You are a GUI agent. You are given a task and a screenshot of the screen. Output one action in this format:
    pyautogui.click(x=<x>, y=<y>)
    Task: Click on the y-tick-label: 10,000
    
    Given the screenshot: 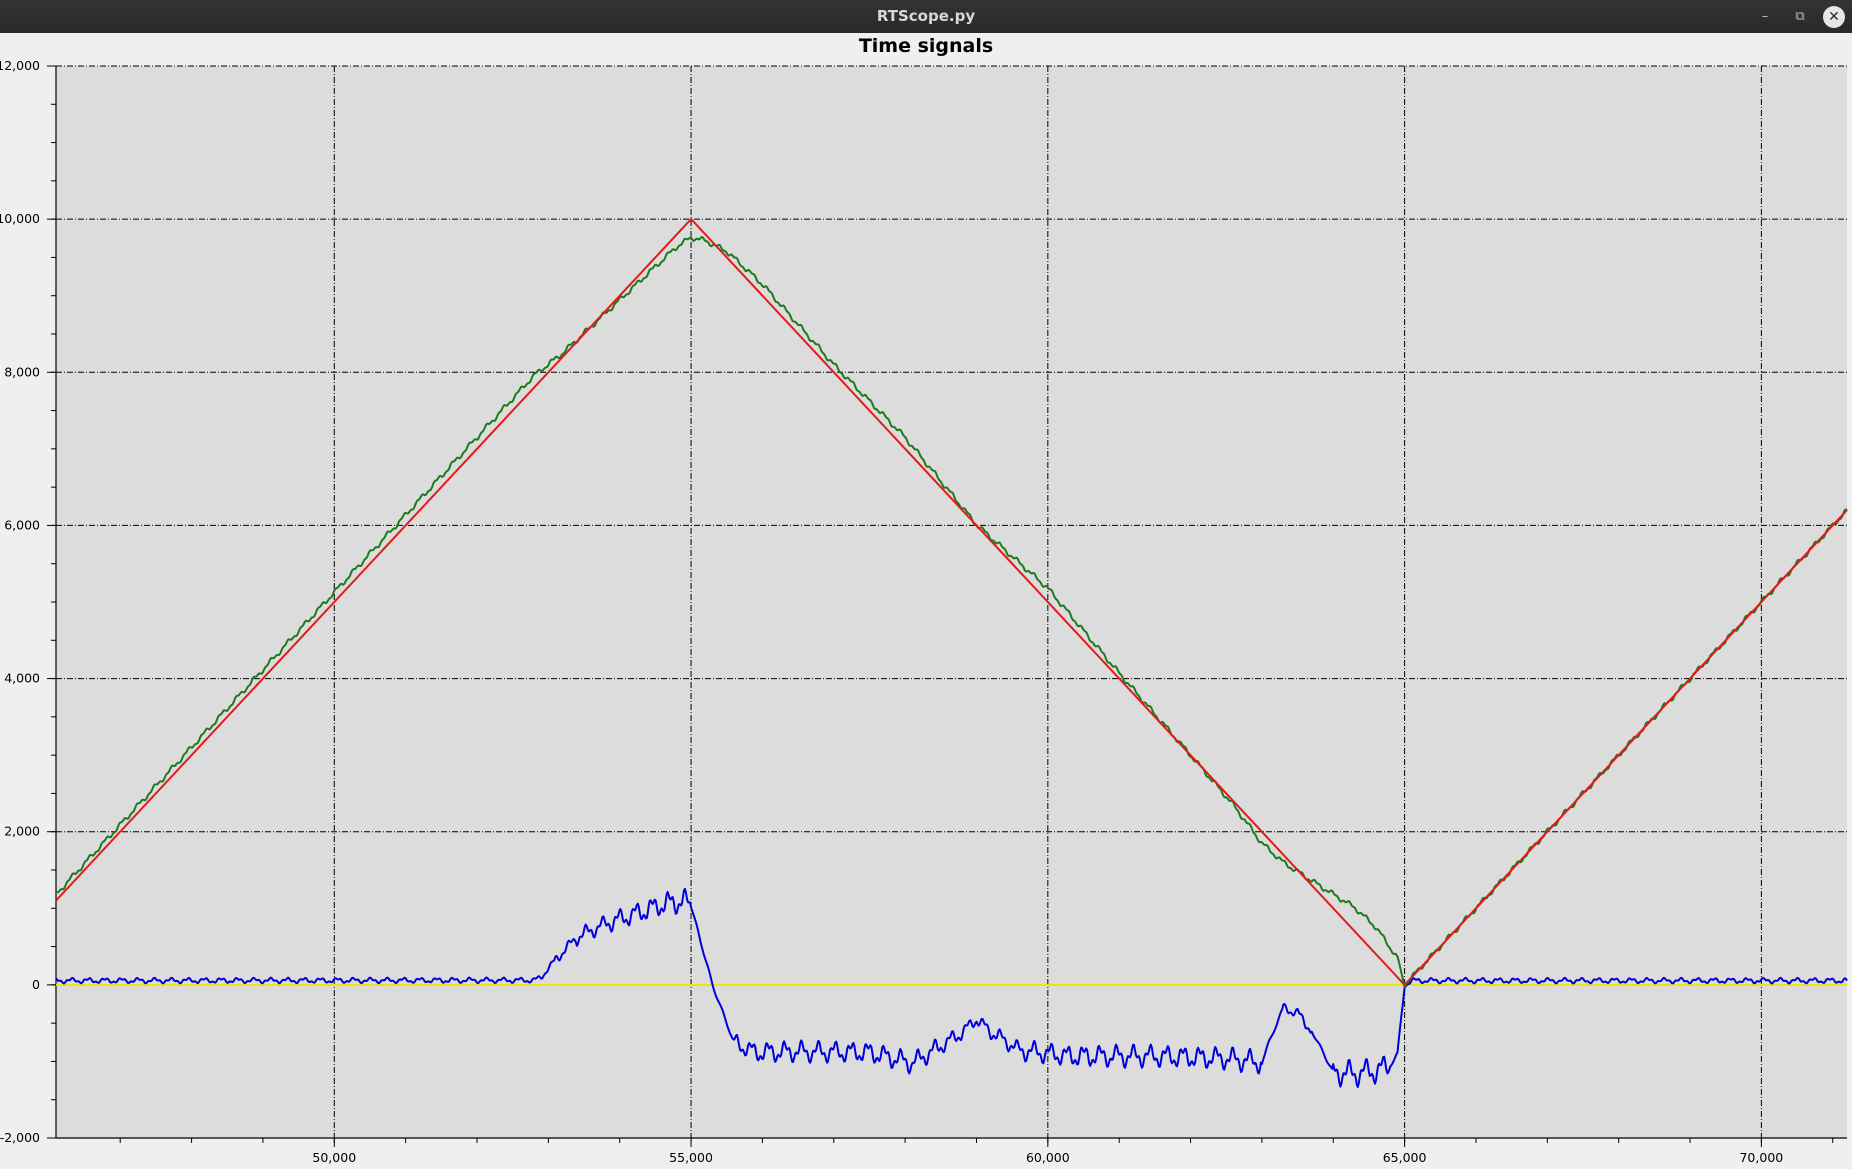 What is the action you would take?
    pyautogui.click(x=20, y=218)
    